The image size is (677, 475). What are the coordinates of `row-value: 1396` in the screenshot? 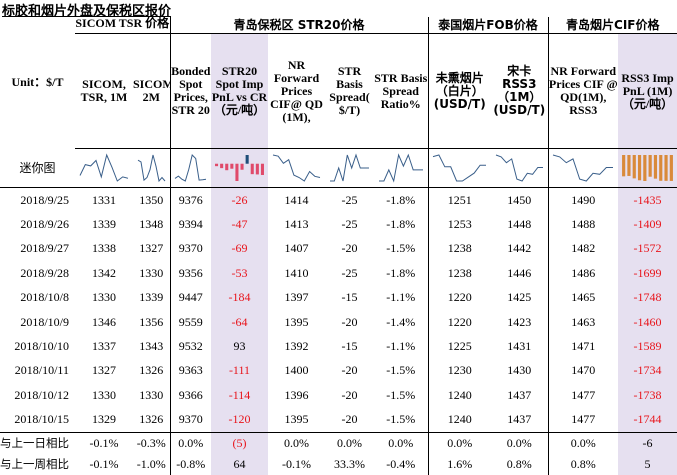 It's located at (296, 394).